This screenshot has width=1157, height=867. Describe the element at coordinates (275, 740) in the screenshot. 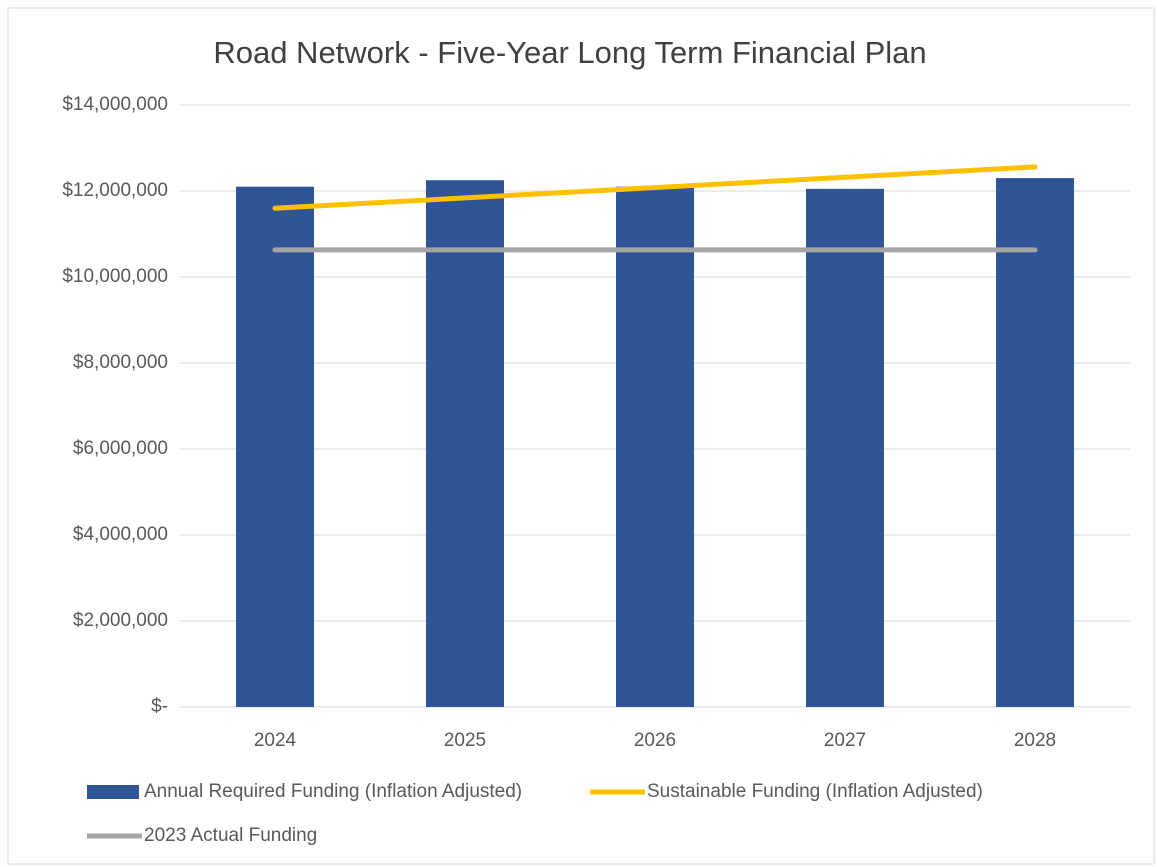

I see `x-tick-label: 2024` at that location.